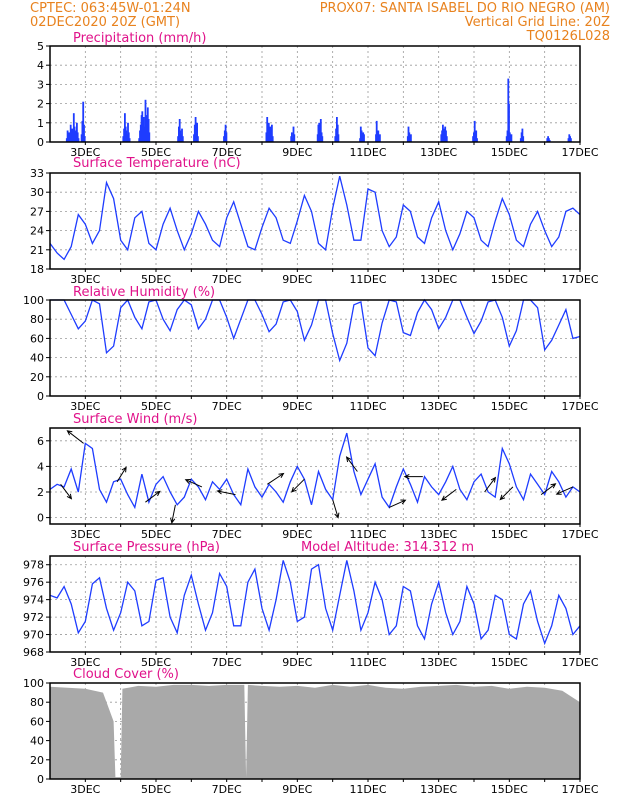 This screenshot has width=618, height=800. What do you see at coordinates (537, 22) in the screenshot?
I see `header-grid-line: Vertical Grid Line: 20Z` at bounding box center [537, 22].